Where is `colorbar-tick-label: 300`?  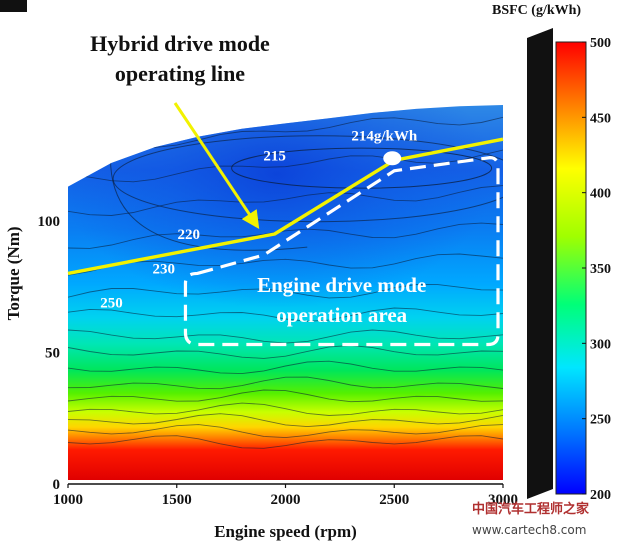
colorbar-tick-label: 300 is located at coordinates (600, 344).